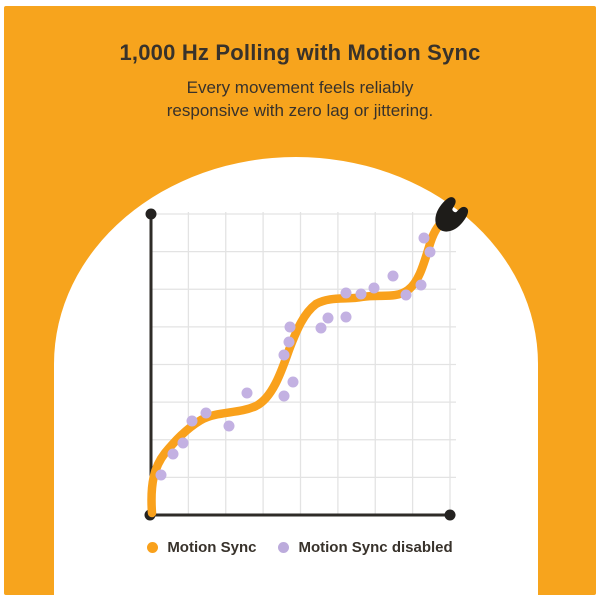 Image resolution: width=600 pixels, height=600 pixels. I want to click on legend-label-motion-sync-disabled: Motion Sync disabled, so click(375, 547).